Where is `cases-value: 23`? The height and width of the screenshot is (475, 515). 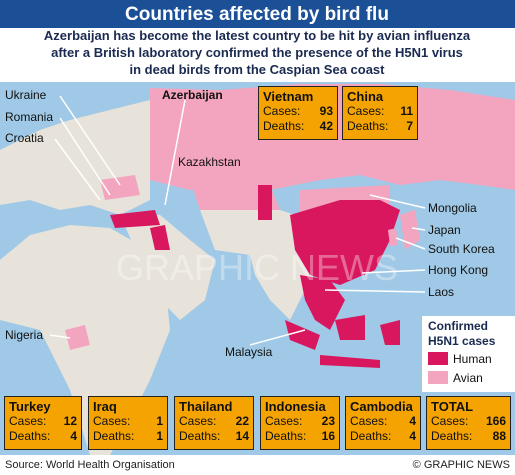
cases-value: 23 is located at coordinates (328, 421).